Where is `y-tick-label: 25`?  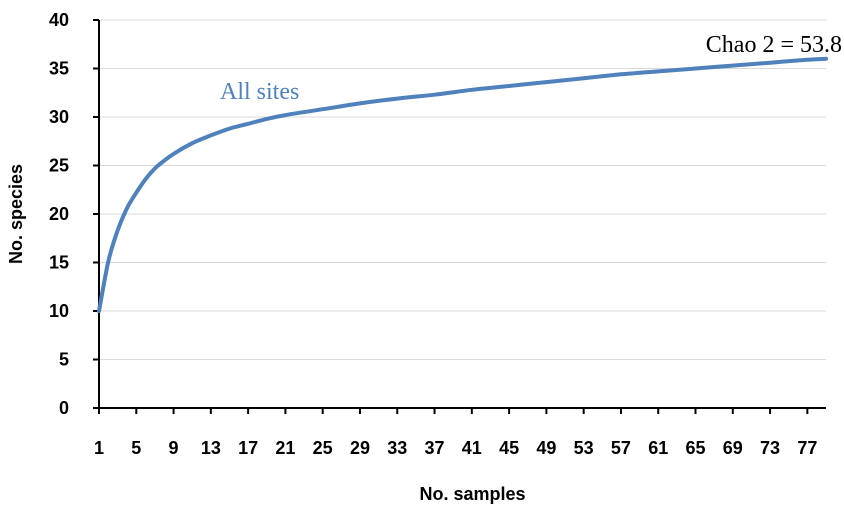 y-tick-label: 25 is located at coordinates (59, 166).